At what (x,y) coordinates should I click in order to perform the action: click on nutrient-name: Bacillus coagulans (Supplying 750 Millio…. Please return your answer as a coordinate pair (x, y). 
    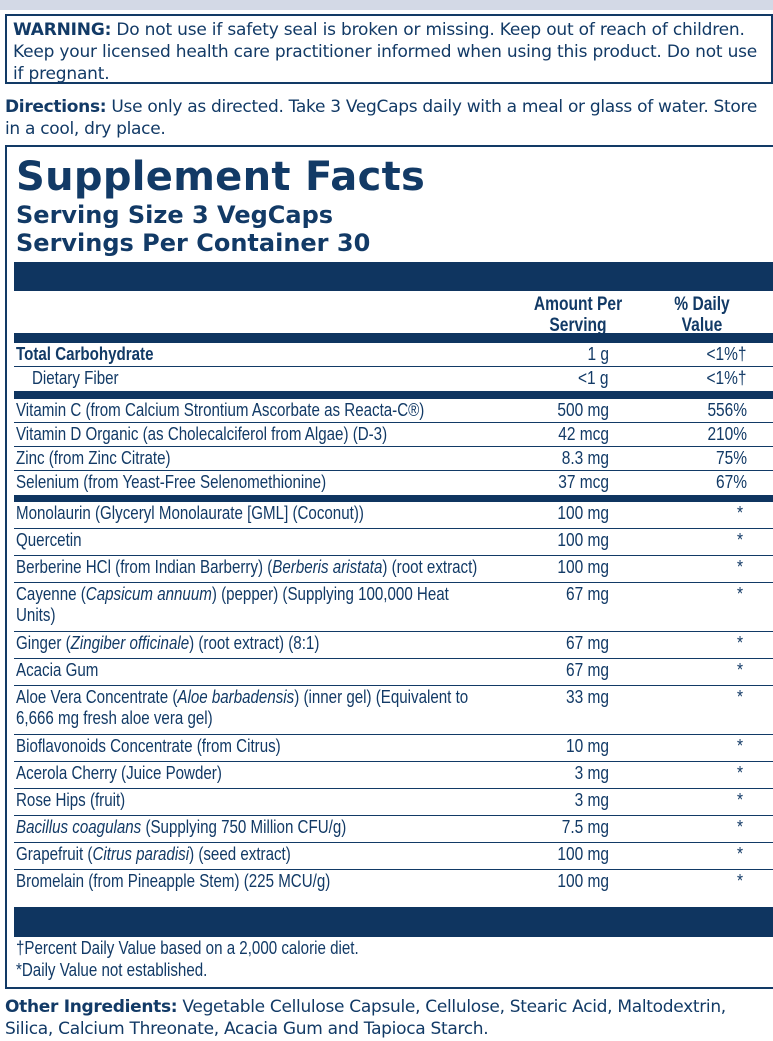
    Looking at the image, I should click on (251, 827).